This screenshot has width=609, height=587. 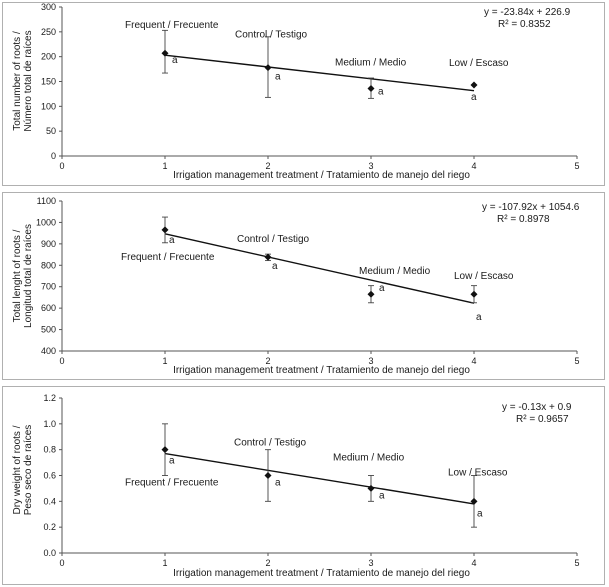 I want to click on chart3-y-tick-label: 0.2, so click(x=49, y=527).